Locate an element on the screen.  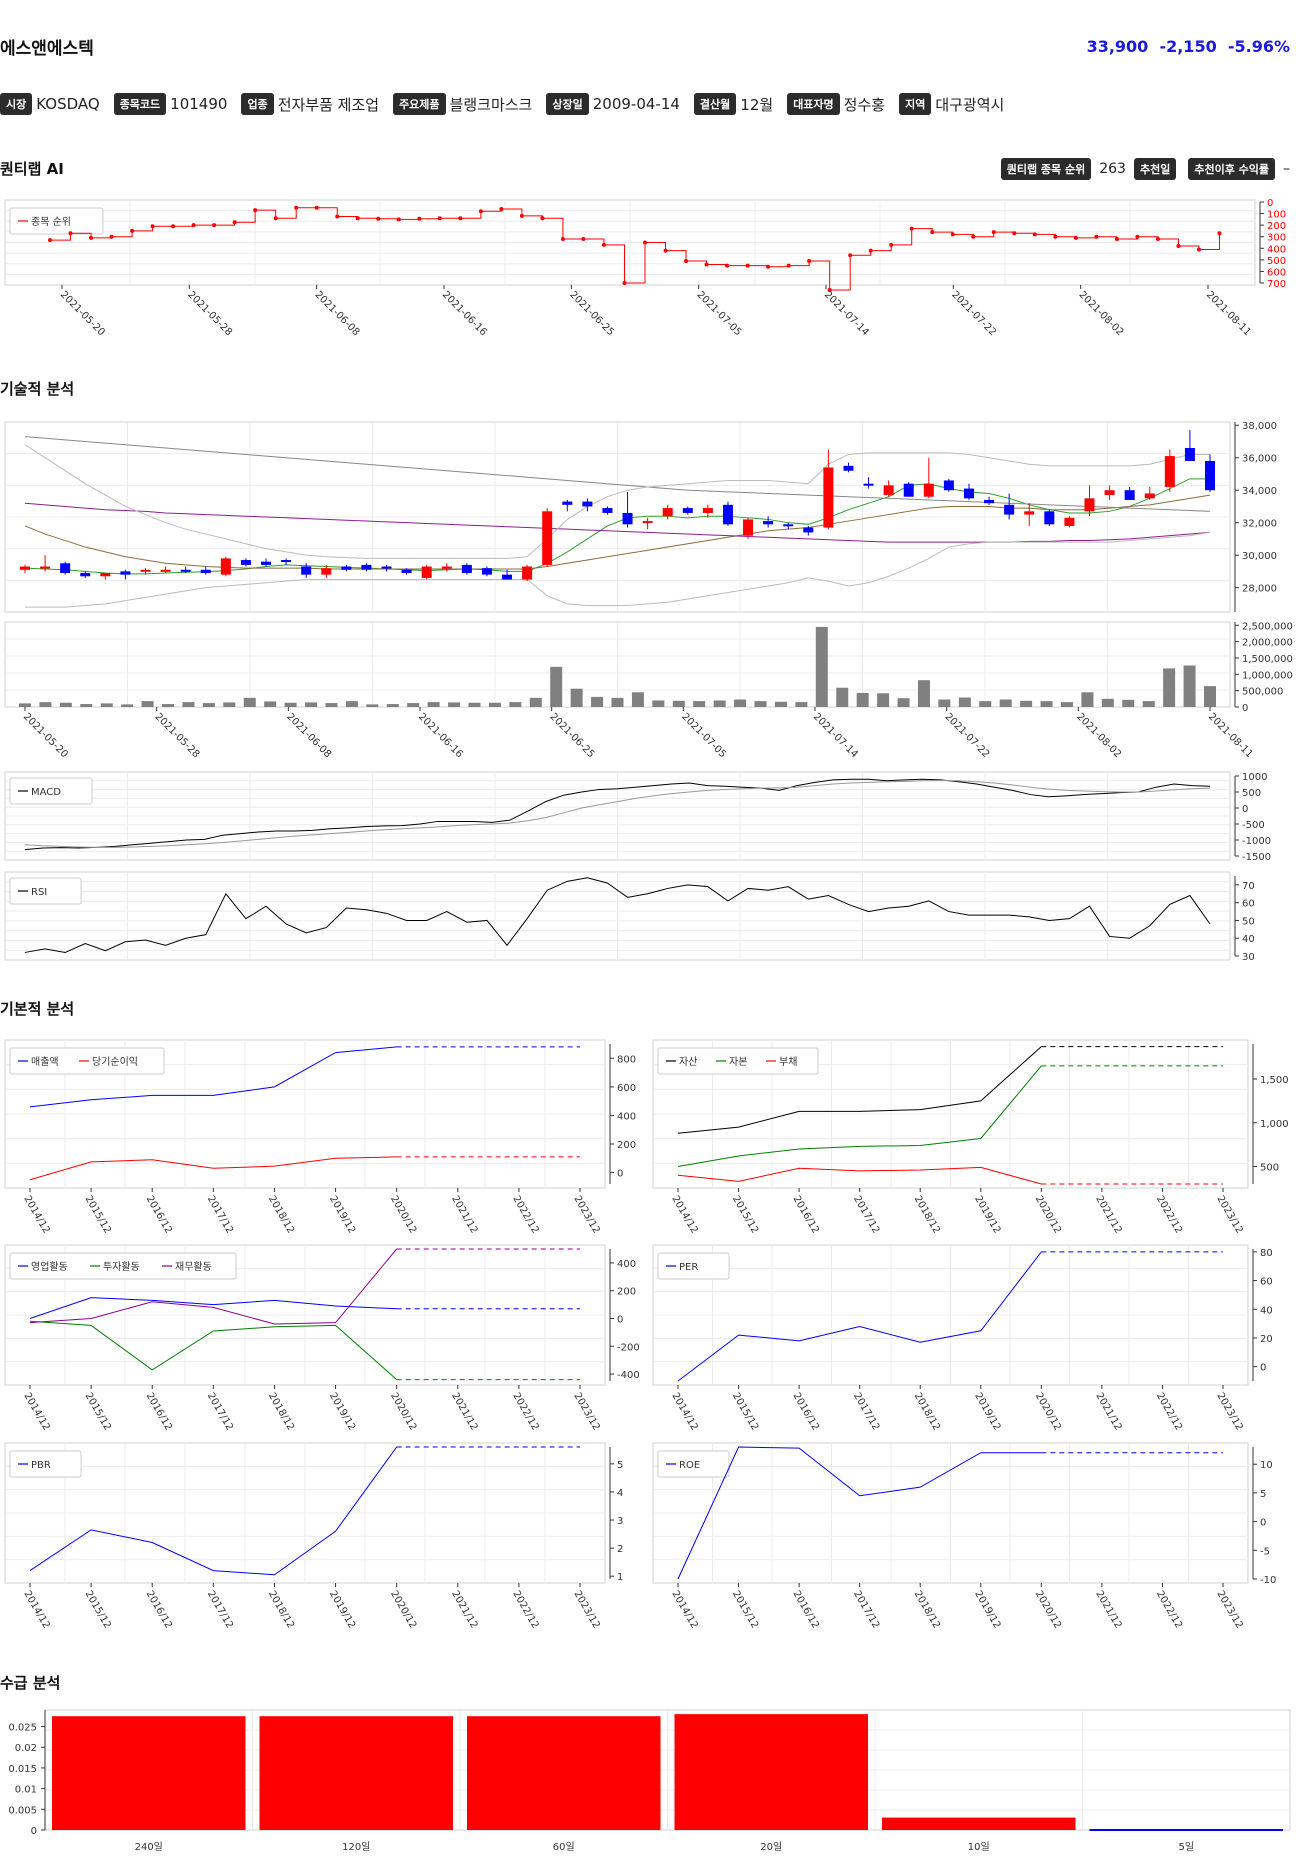
price-quote: 33,900 -2,150 -5.96% is located at coordinates (1188, 46).